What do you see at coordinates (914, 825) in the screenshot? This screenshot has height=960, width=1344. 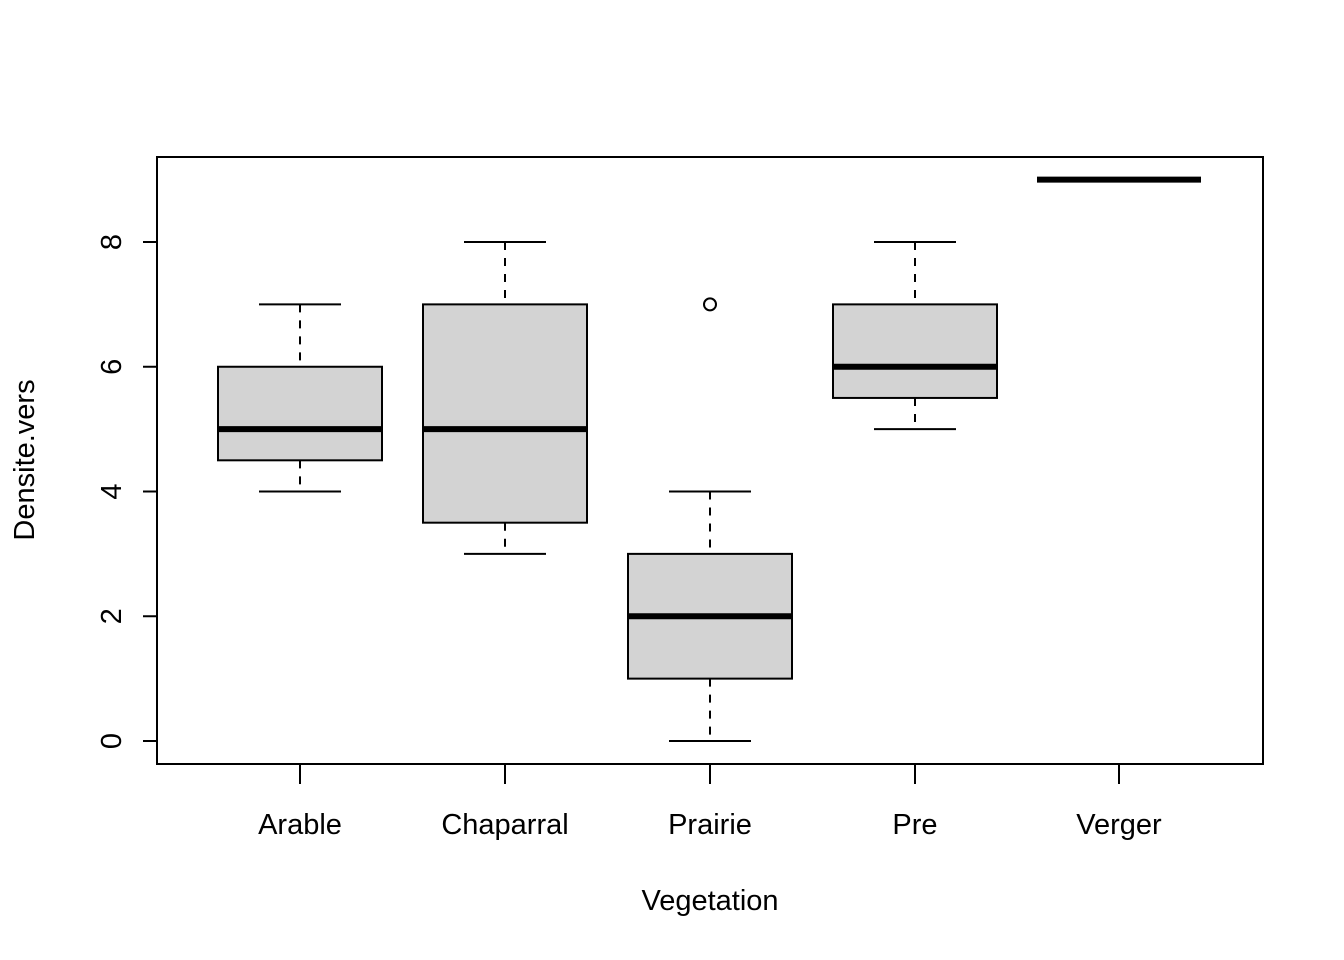 I see `x-tick-label: Pre` at bounding box center [914, 825].